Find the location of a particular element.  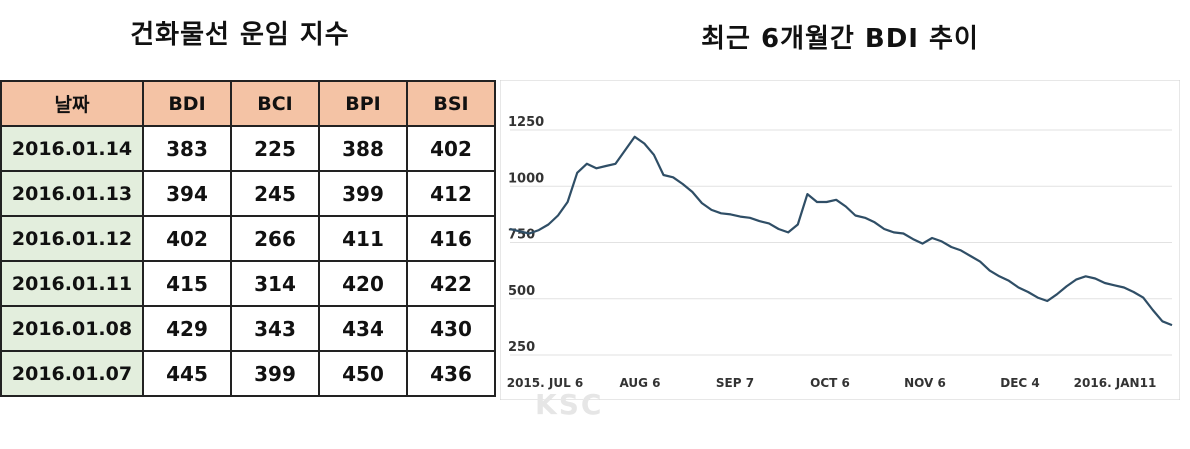

table-row: 2016.01.14 383 225 388 402 is located at coordinates (248, 148).